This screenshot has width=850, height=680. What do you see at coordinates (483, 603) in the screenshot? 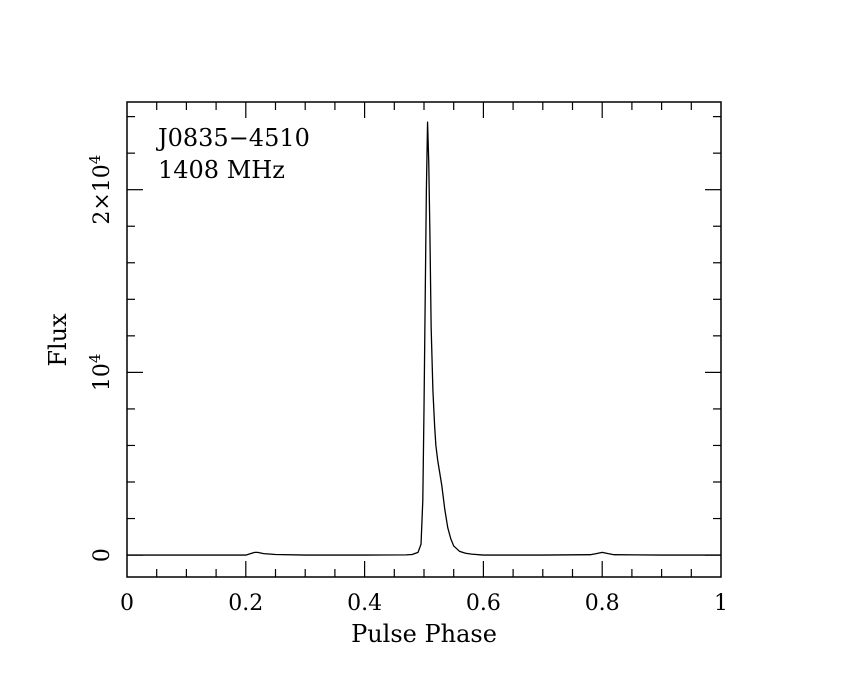
I see `x-tick-label: 0.6` at bounding box center [483, 603].